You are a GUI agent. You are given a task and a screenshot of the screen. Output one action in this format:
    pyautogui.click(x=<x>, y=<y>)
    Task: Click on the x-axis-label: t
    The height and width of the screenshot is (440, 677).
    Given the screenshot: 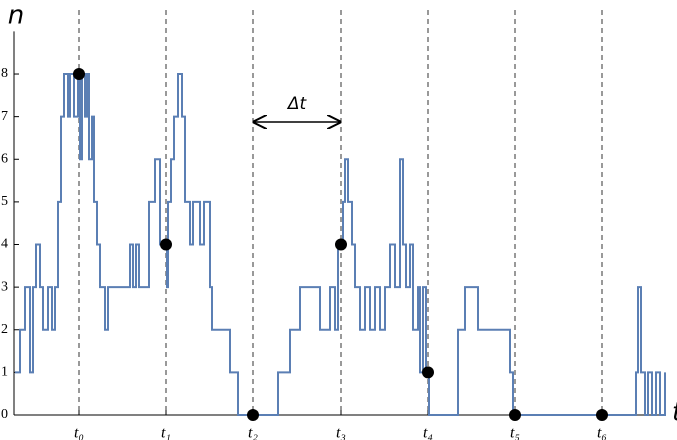 What is the action you would take?
    pyautogui.click(x=674, y=413)
    